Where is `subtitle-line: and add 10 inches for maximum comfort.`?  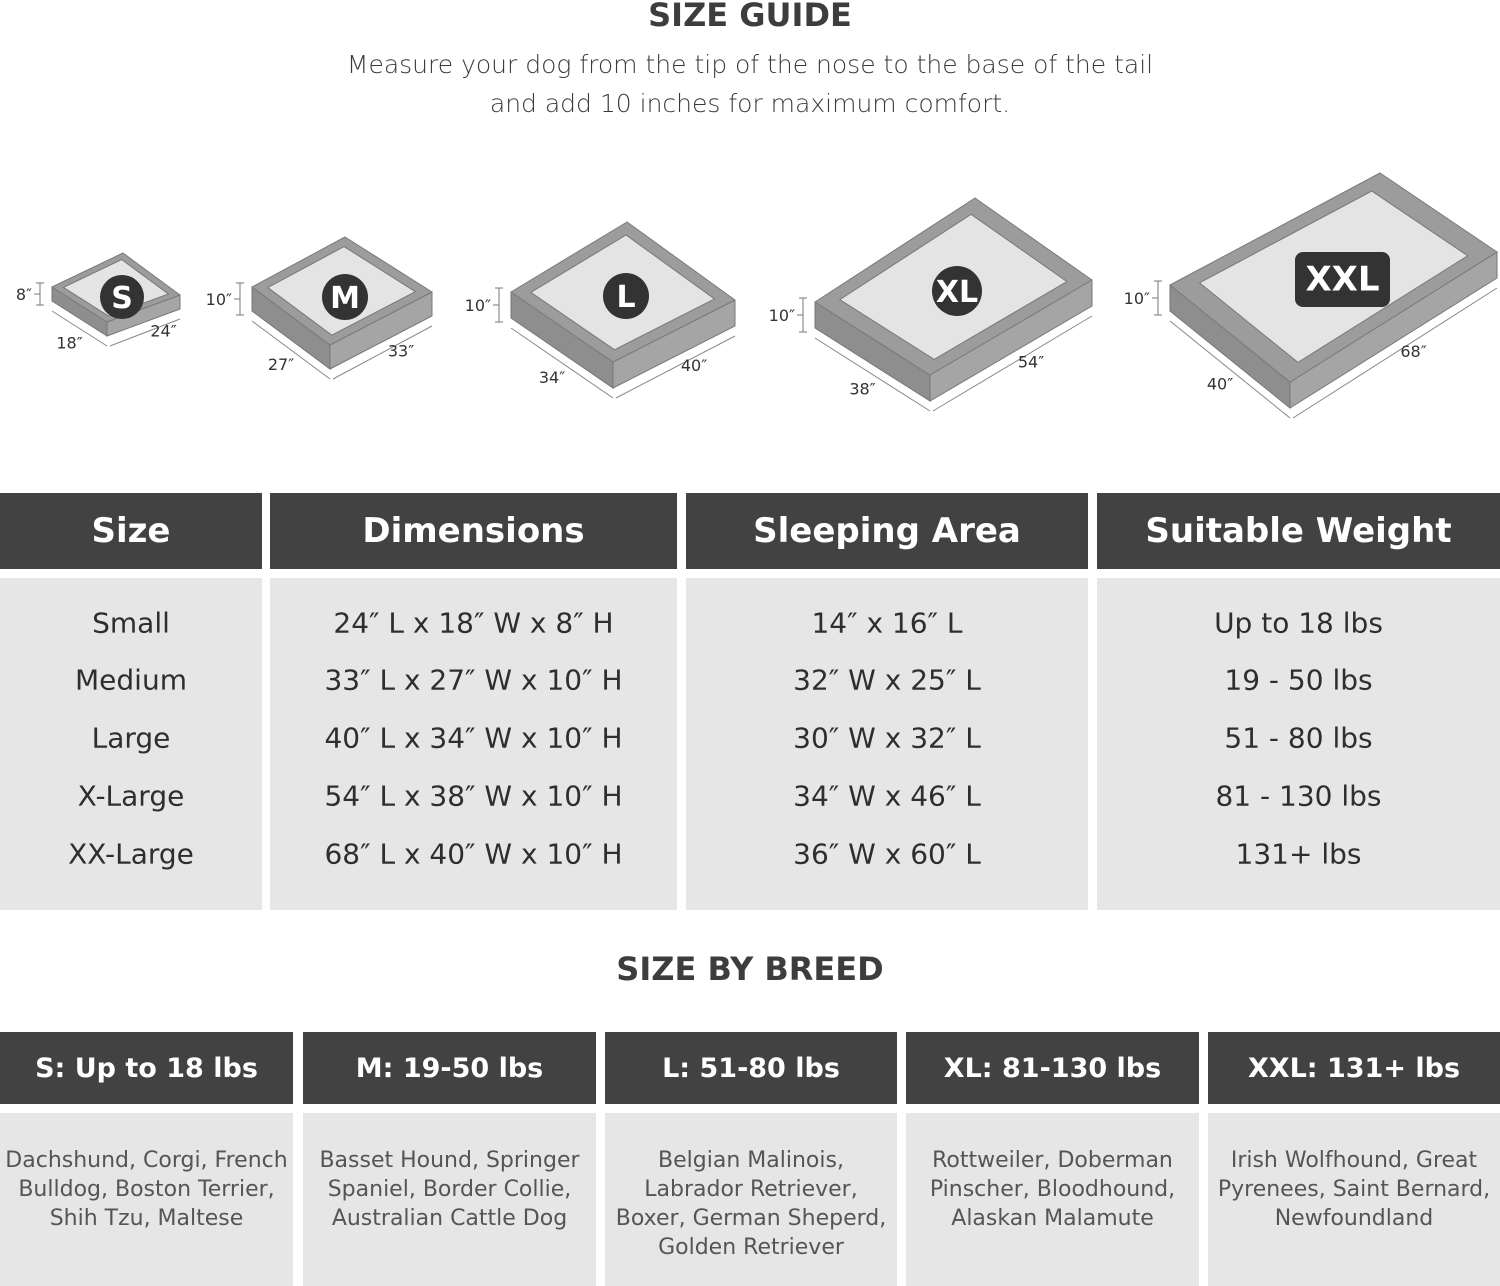 subtitle-line: and add 10 inches for maximum comfort. is located at coordinates (750, 103).